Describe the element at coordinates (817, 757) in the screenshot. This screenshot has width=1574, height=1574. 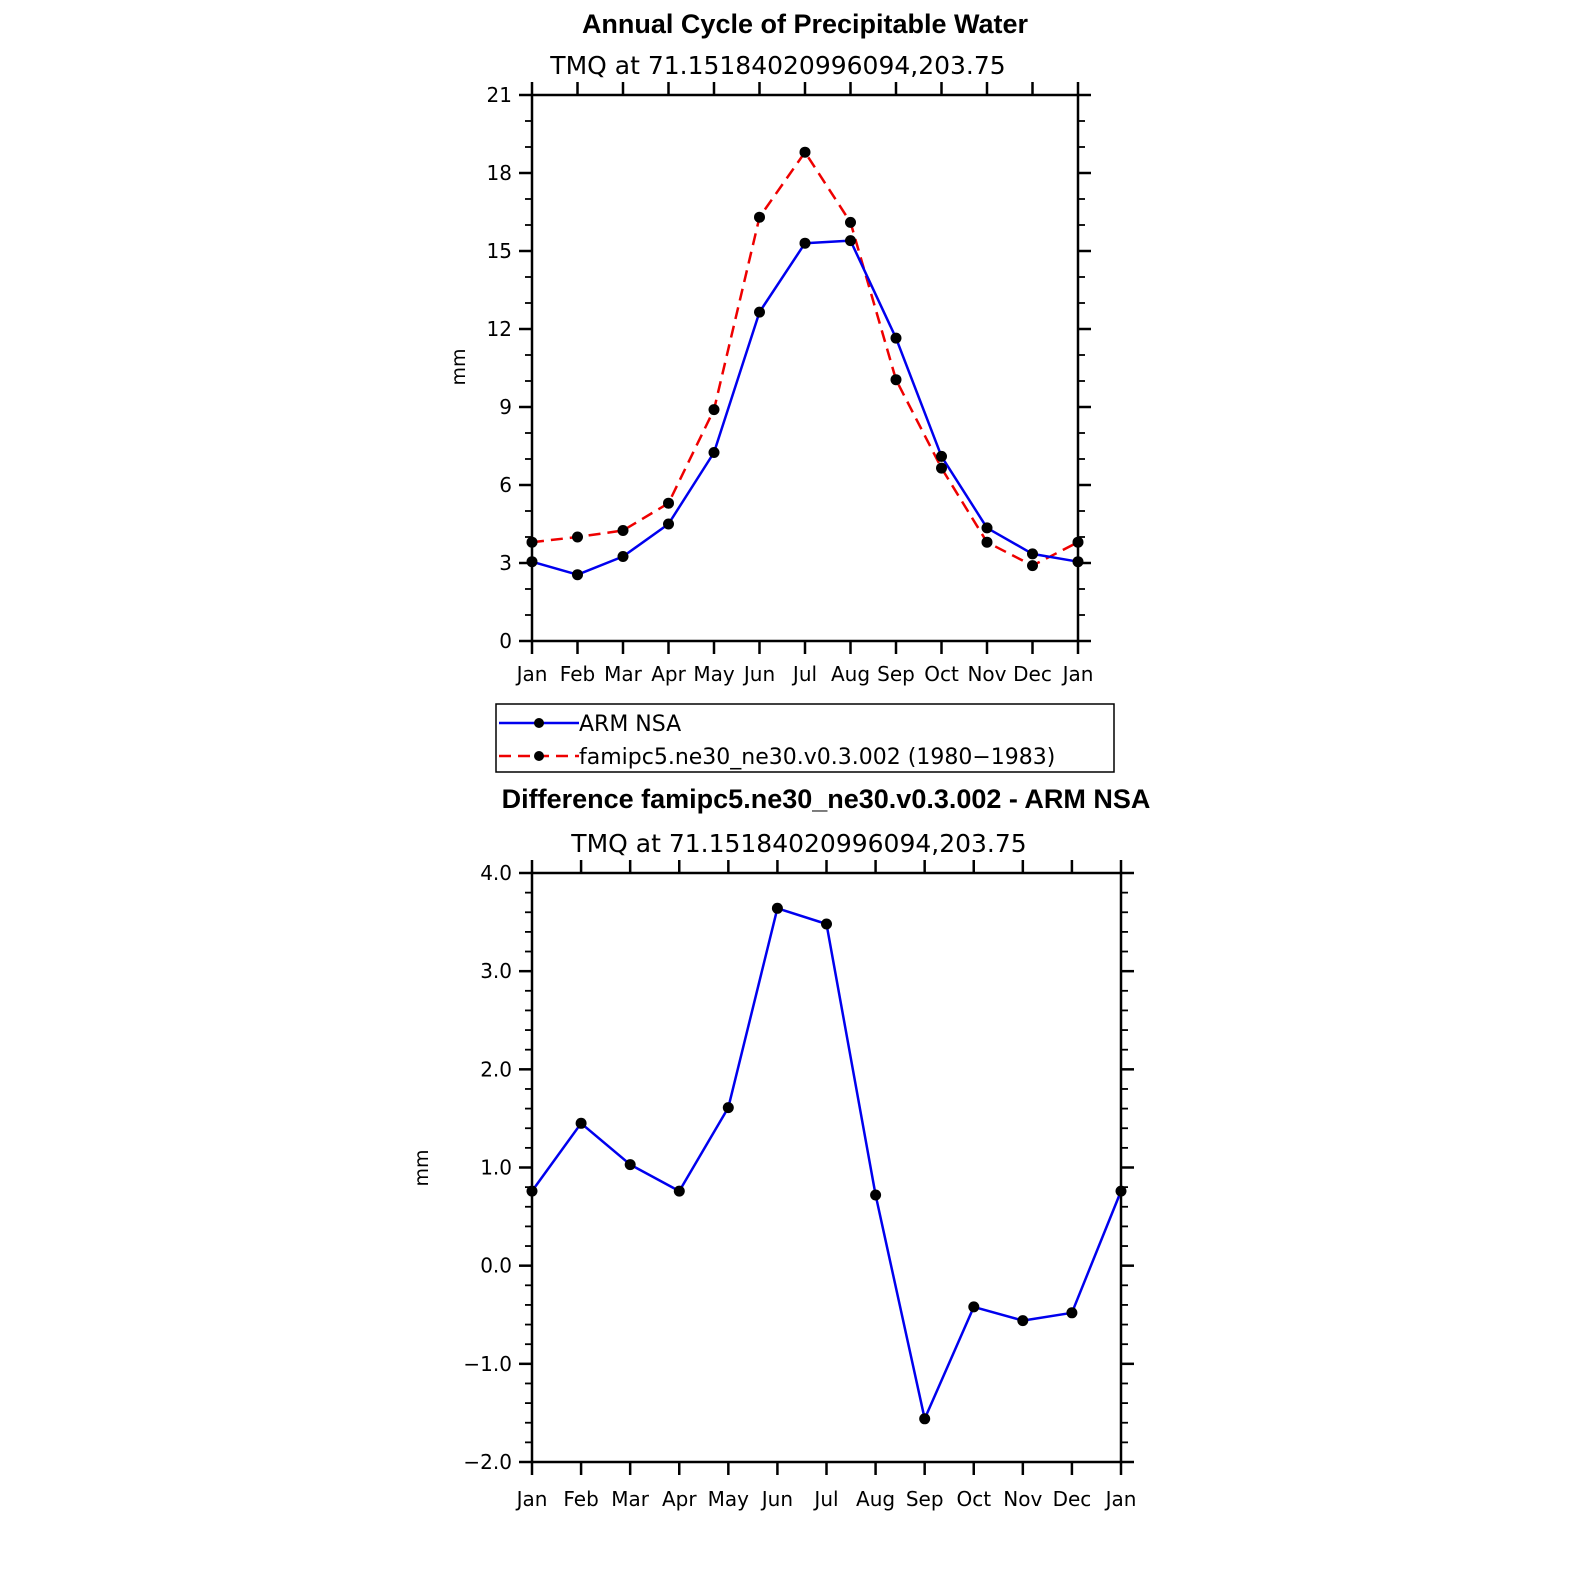
I see `legend-label-famipc5: famipc5.ne30_ne30.v0.3.002 (1980−1983)` at that location.